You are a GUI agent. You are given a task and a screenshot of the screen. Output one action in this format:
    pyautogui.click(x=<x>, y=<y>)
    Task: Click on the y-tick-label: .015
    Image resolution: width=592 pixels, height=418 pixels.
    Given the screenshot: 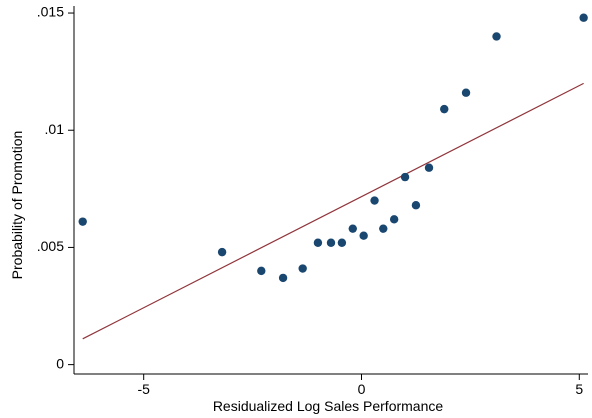 What is the action you would take?
    pyautogui.click(x=50, y=12)
    